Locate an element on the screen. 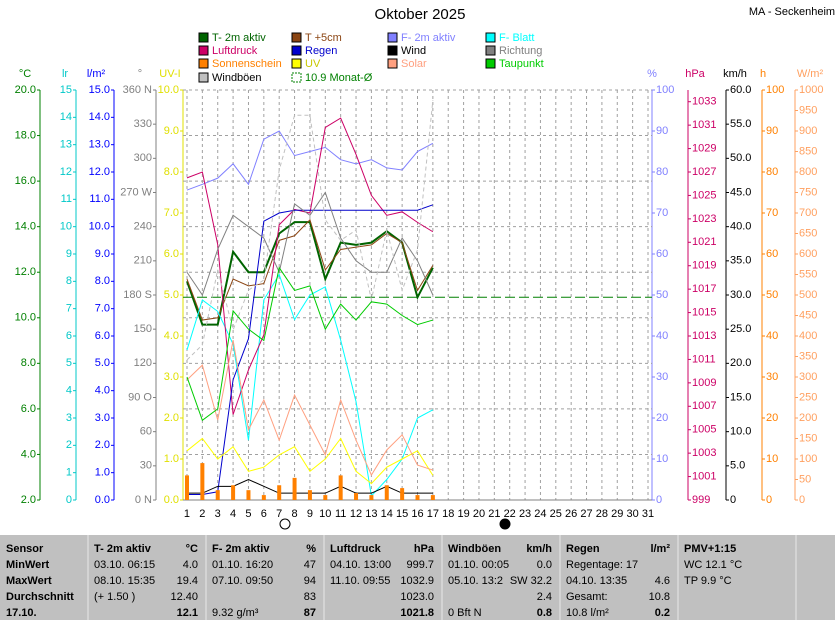 The image size is (835, 620). table-cell: 17.10. is located at coordinates (21, 613).